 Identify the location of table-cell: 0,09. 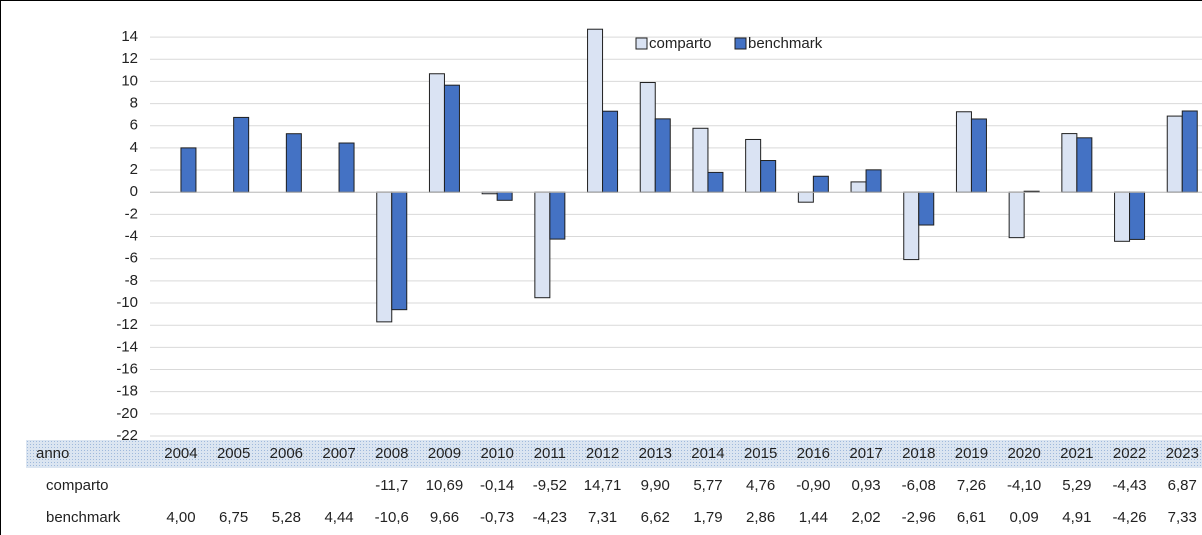
(1024, 517).